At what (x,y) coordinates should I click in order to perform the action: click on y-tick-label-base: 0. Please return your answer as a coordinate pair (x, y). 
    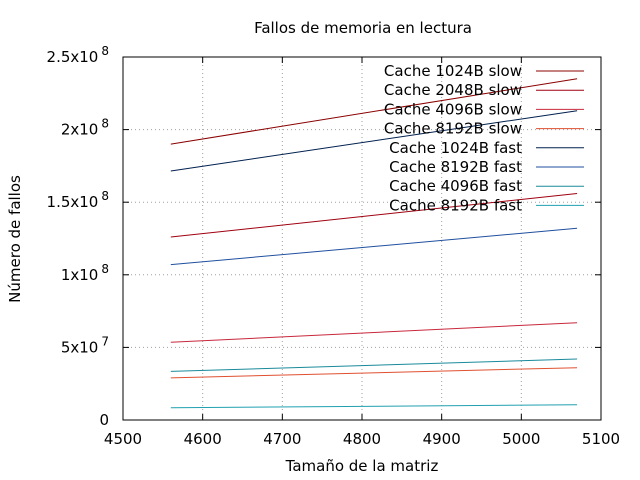
    Looking at the image, I should click on (104, 420).